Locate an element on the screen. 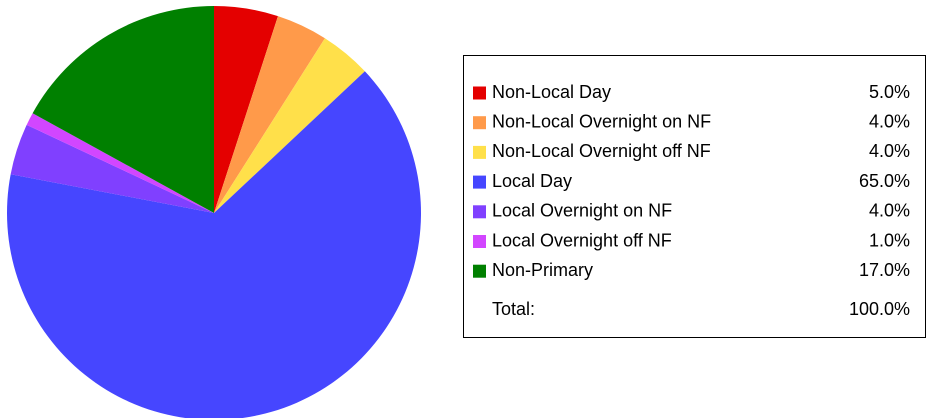 The width and height of the screenshot is (930, 418). legend-label: Local Overnight on NF is located at coordinates (582, 211).